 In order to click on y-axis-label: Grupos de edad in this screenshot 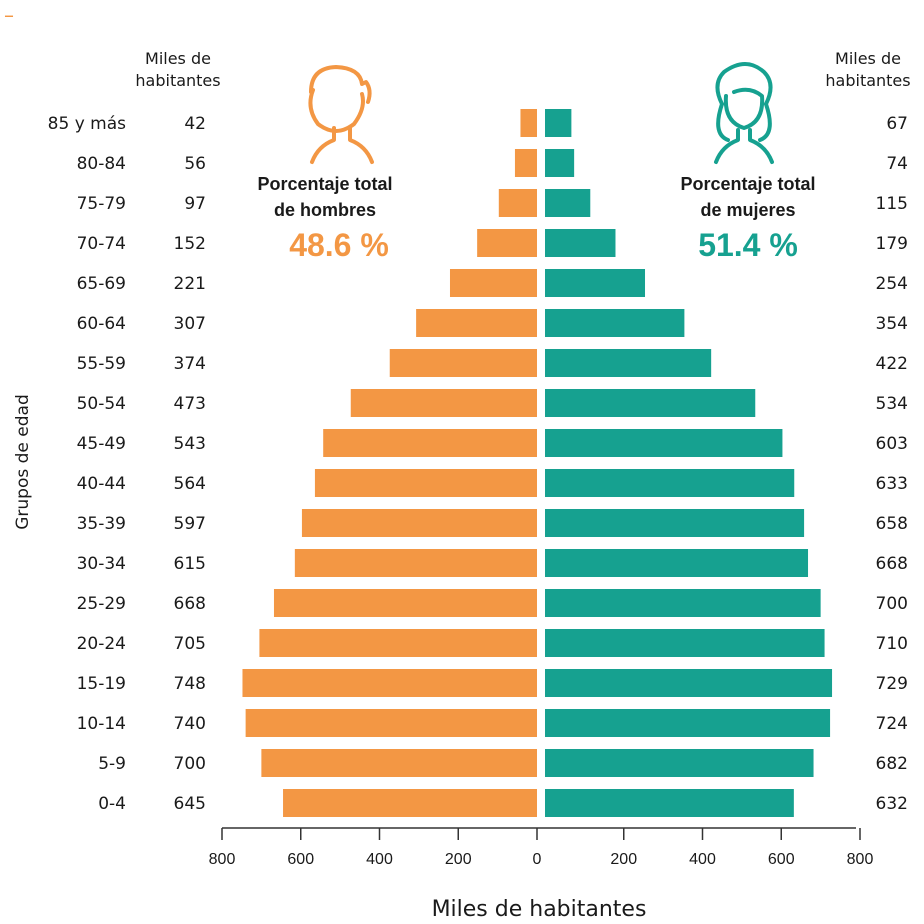, I will do `click(23, 462)`.